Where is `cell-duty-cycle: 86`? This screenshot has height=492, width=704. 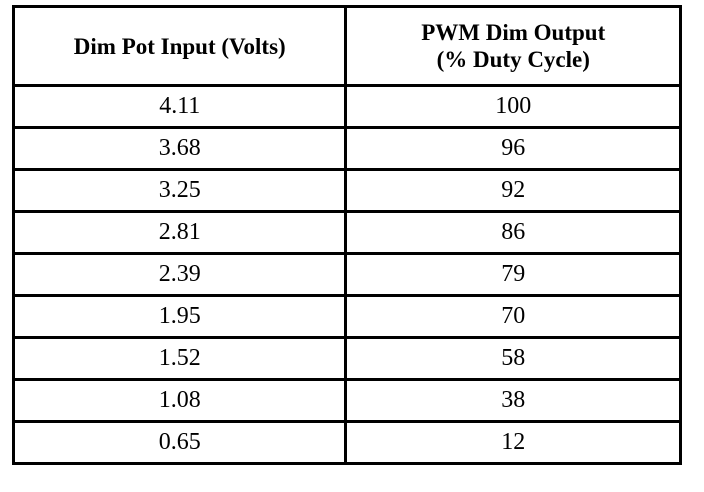 cell-duty-cycle: 86 is located at coordinates (513, 232).